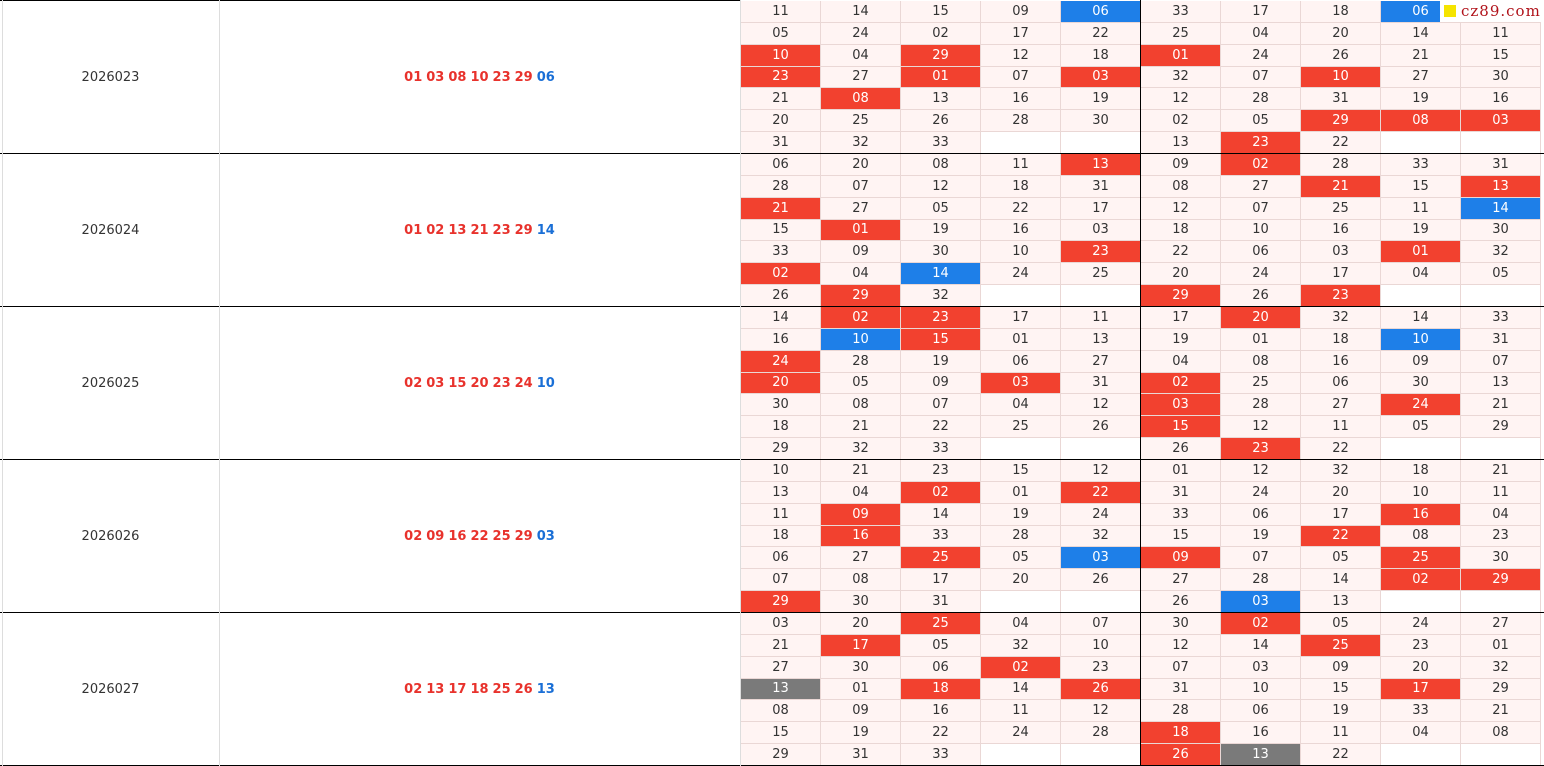  I want to click on number-cell: 01, so click(1261, 339).